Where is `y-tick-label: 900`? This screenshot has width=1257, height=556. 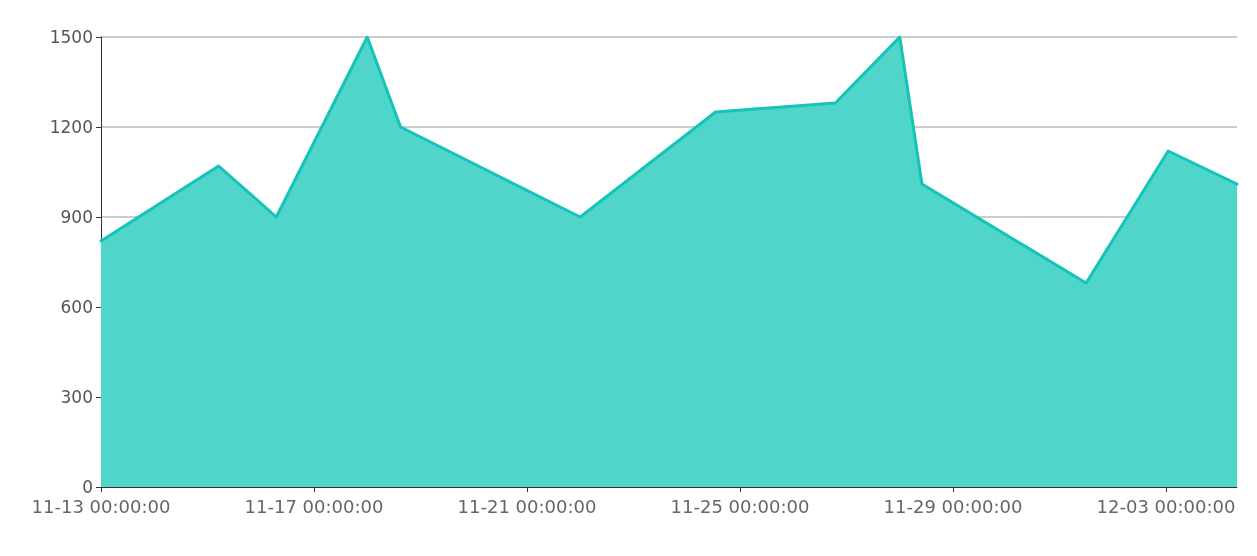 y-tick-label: 900 is located at coordinates (76, 217).